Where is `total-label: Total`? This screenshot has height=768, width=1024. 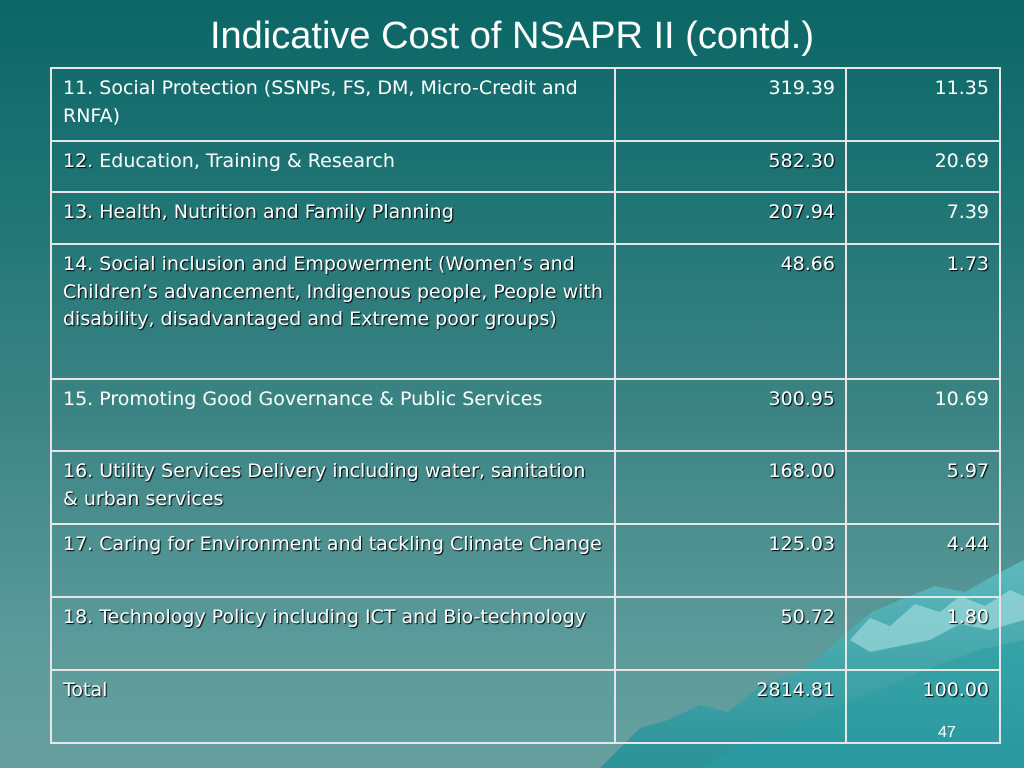
total-label: Total is located at coordinates (333, 706).